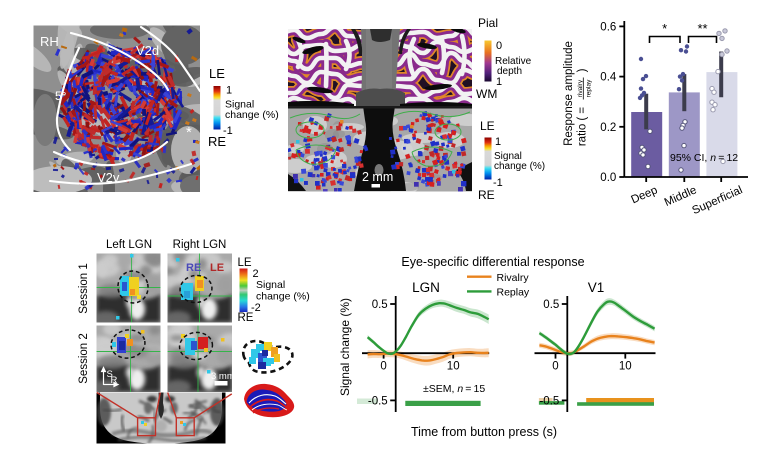  I want to click on svg-text: 95% CI, n = 12, so click(704, 158).